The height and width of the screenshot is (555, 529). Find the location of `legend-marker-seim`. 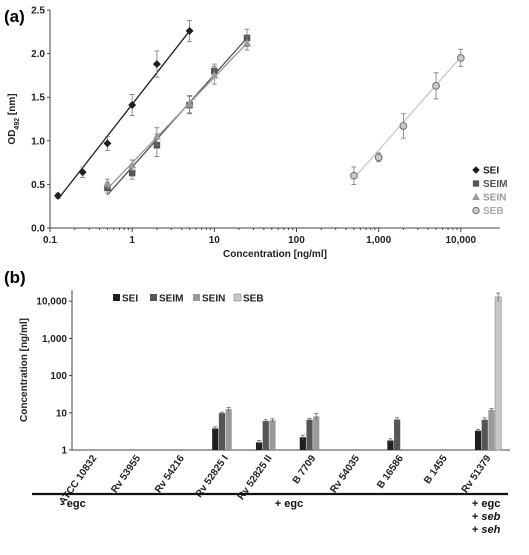

legend-marker-seim is located at coordinates (476, 183).